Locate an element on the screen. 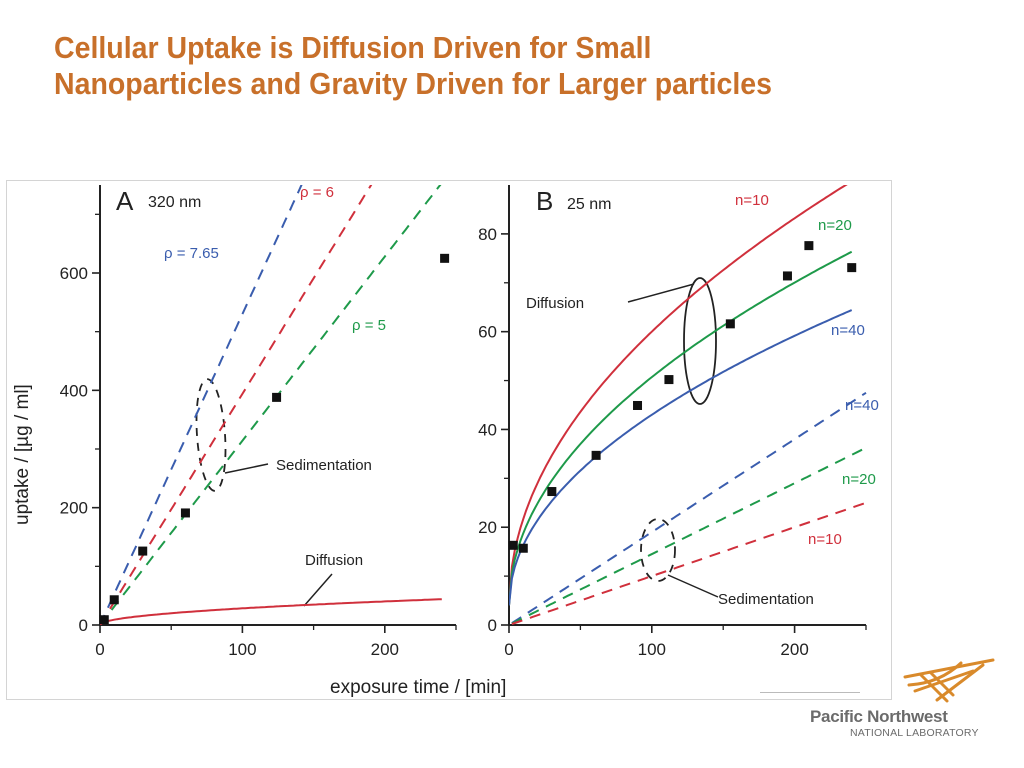  panel-b-title: 25 nm is located at coordinates (589, 204).